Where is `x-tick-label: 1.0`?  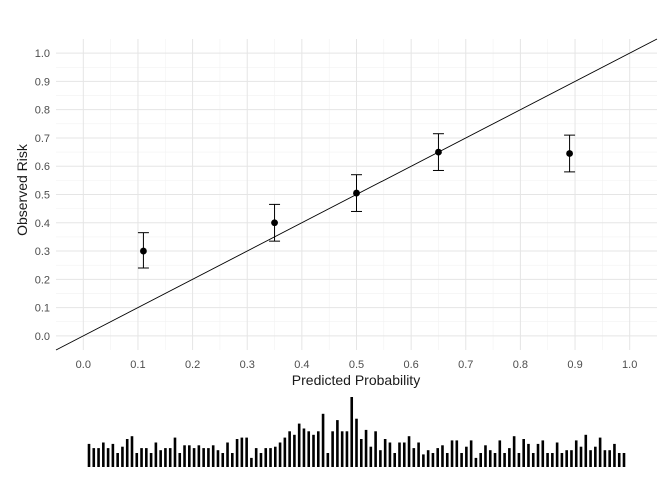
x-tick-label: 1.0 is located at coordinates (629, 365).